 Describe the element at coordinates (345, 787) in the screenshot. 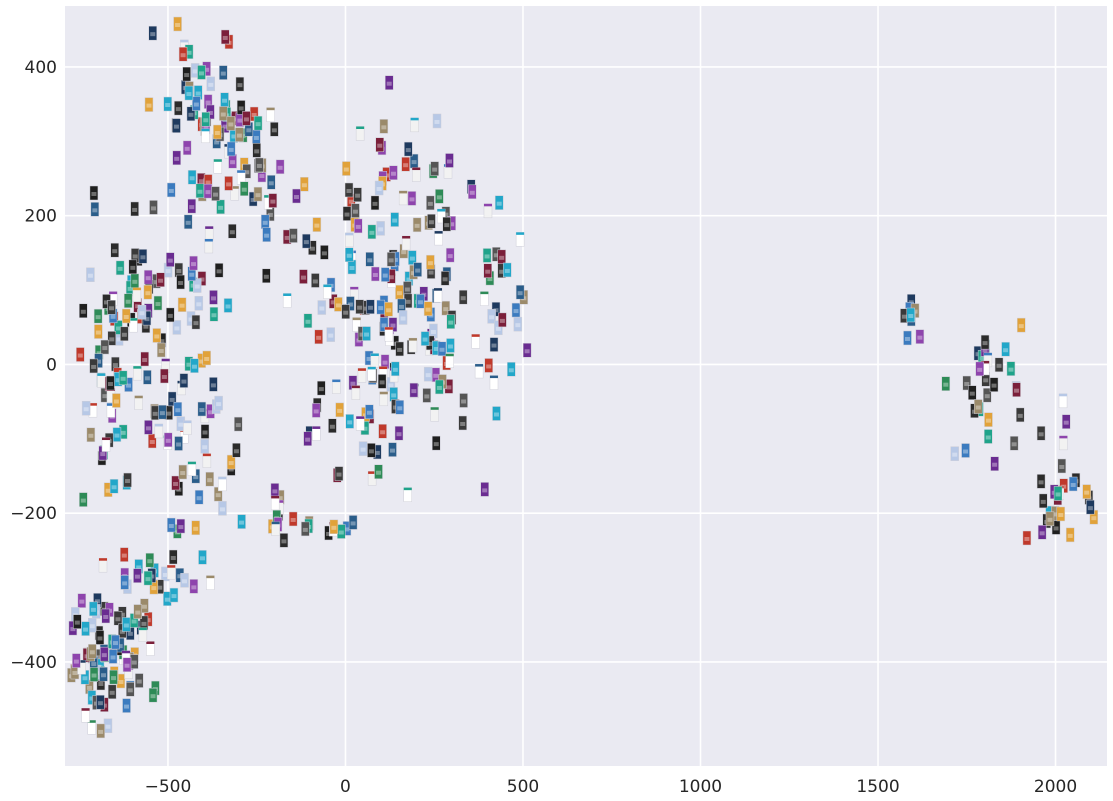

I see `x-tick-label: 0` at that location.